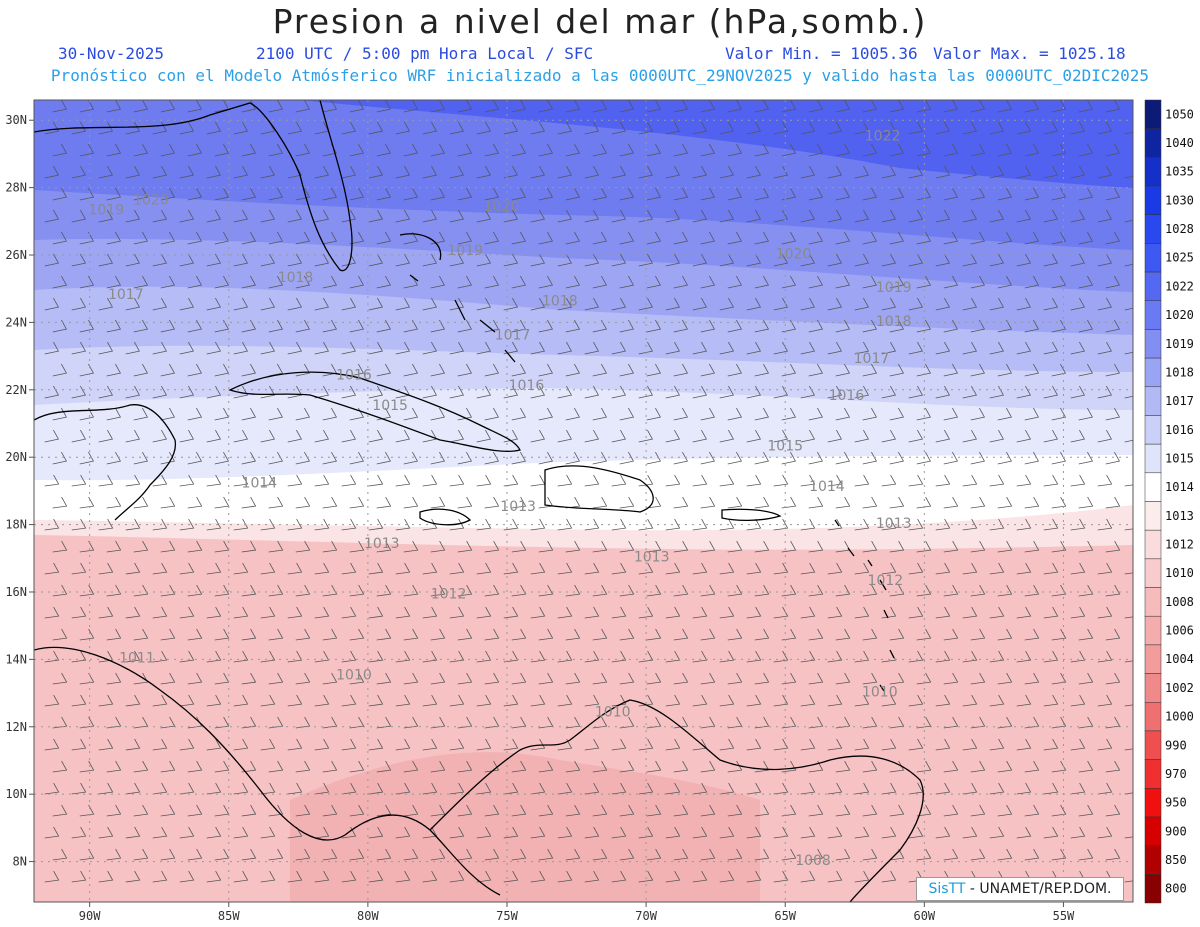  I want to click on isobar-label: 1016, so click(847, 396).